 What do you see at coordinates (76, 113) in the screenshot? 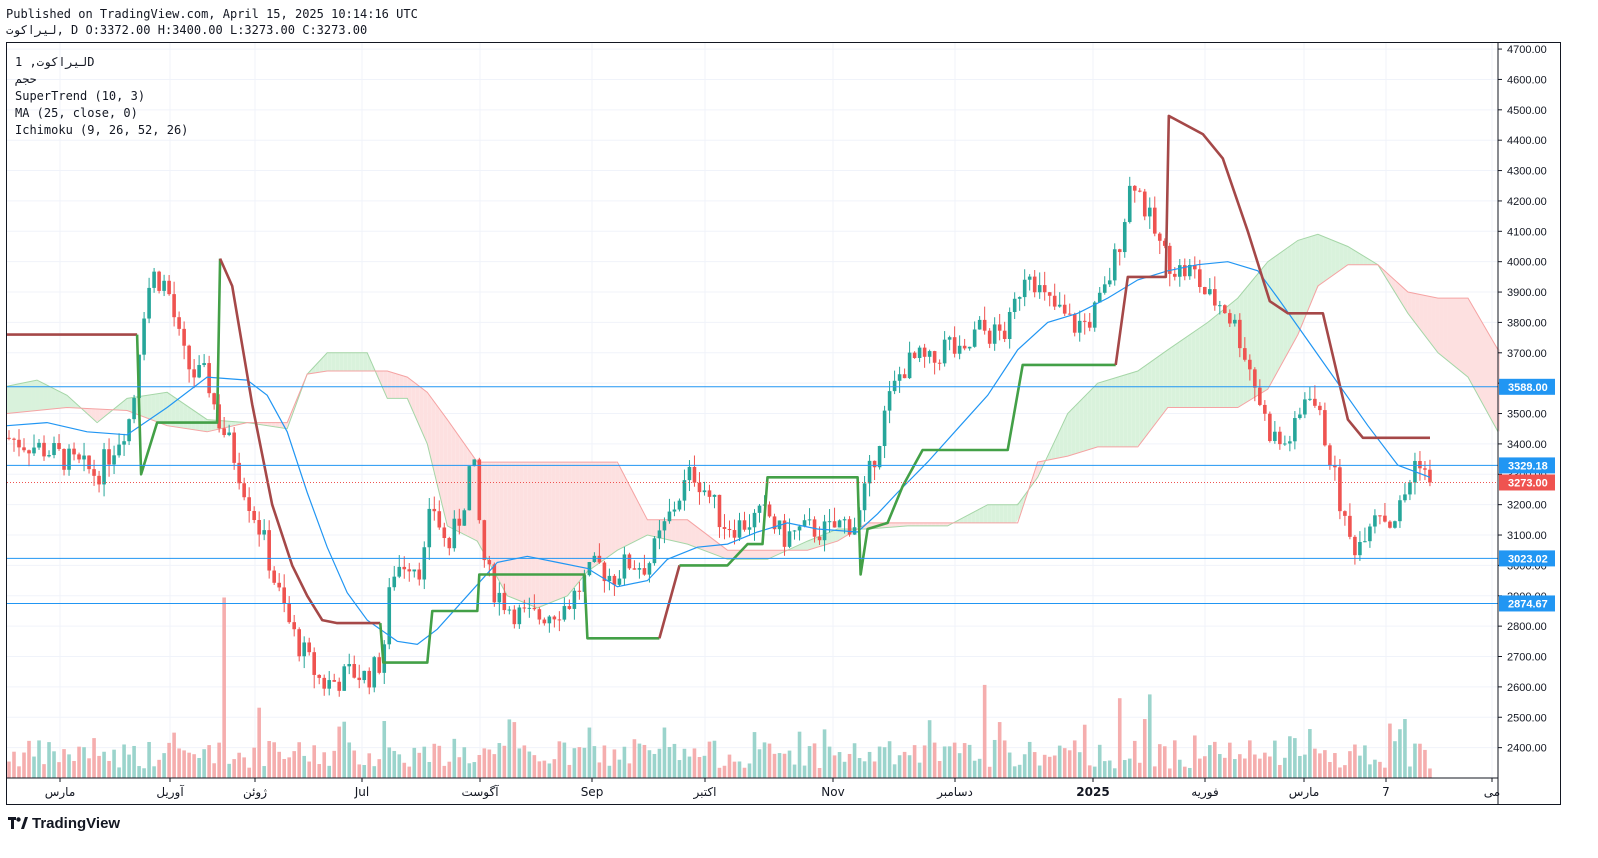
I see `legend-ma: MA (25, close, 0)` at bounding box center [76, 113].